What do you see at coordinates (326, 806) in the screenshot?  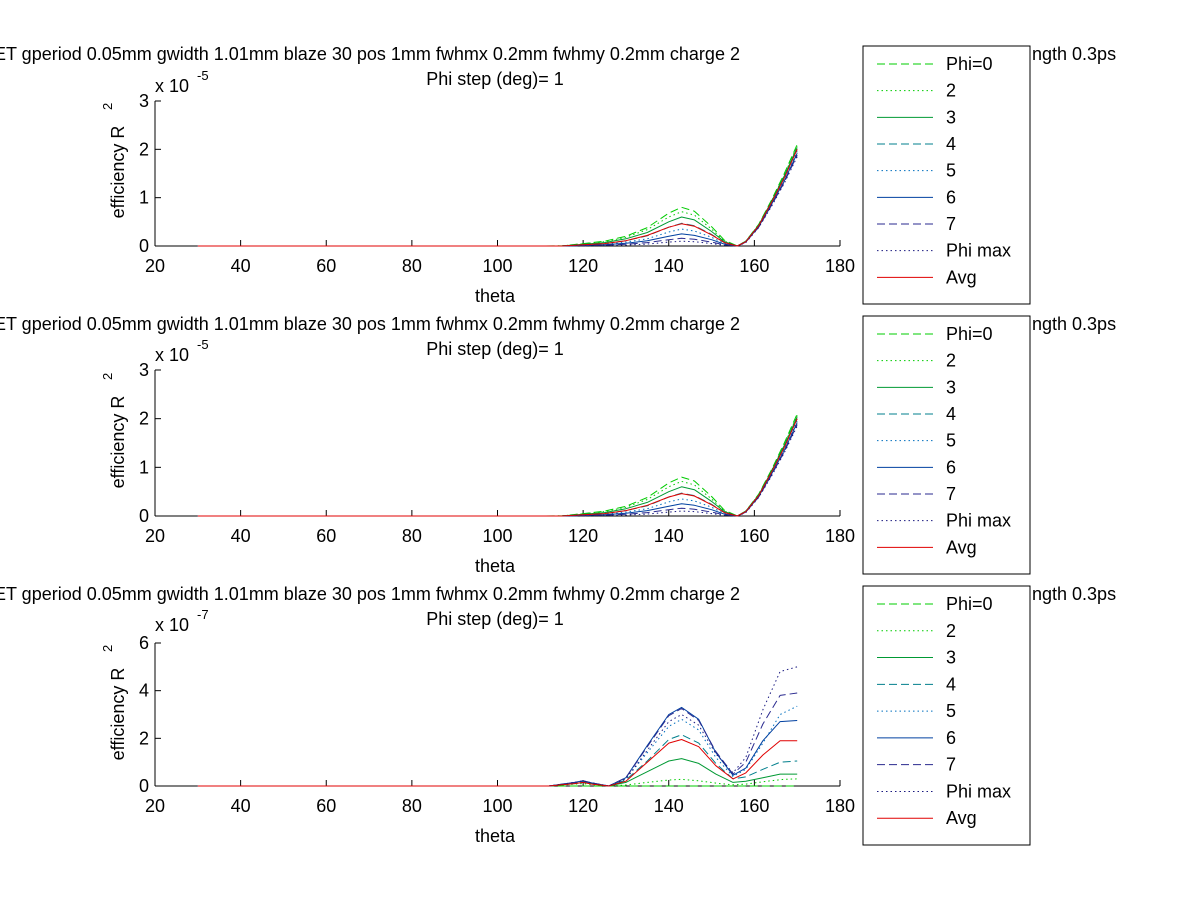 I see `subplot-3-xtick-label: 60` at bounding box center [326, 806].